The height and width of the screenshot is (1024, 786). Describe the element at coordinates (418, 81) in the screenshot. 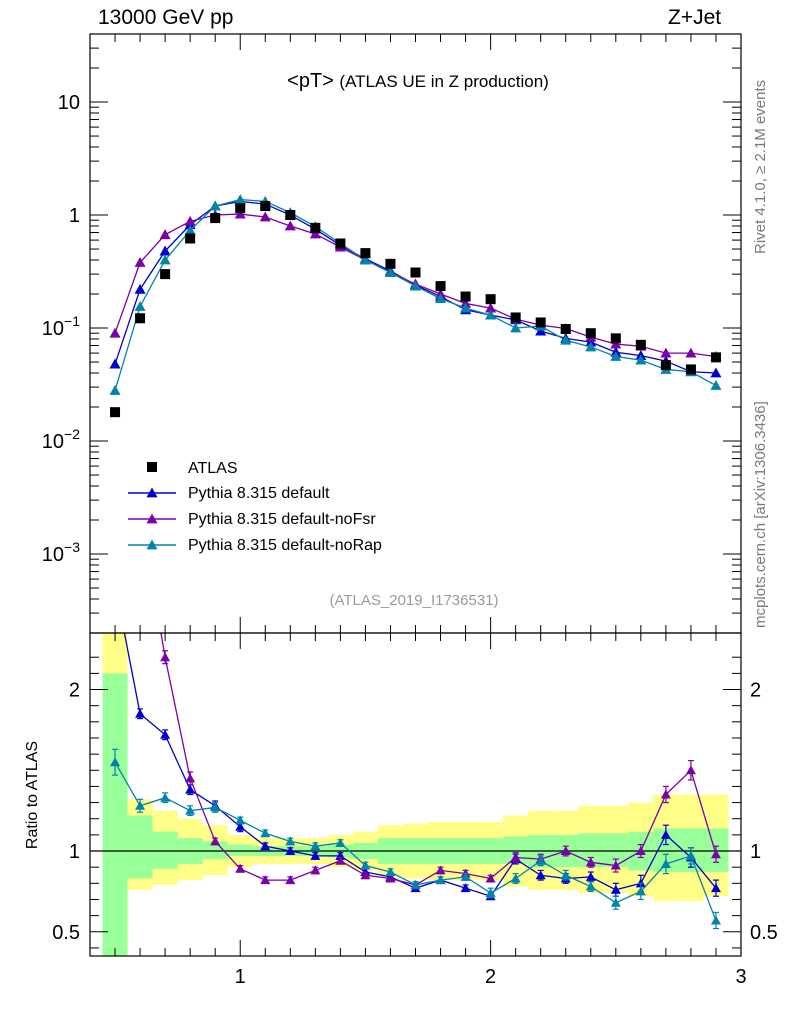

I see `plot-title: <pT> (ATLAS UE in Z production)` at that location.